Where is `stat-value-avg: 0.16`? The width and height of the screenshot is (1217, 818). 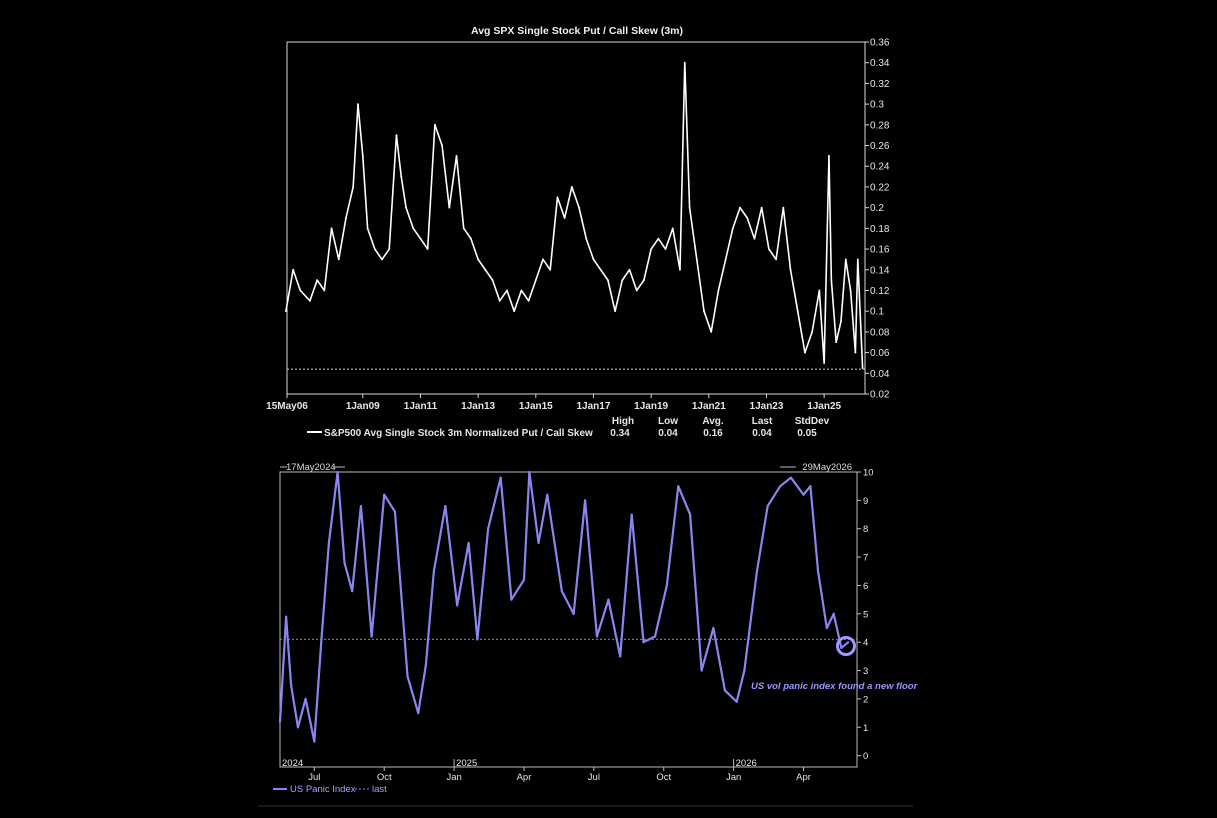
stat-value-avg: 0.16 is located at coordinates (713, 433).